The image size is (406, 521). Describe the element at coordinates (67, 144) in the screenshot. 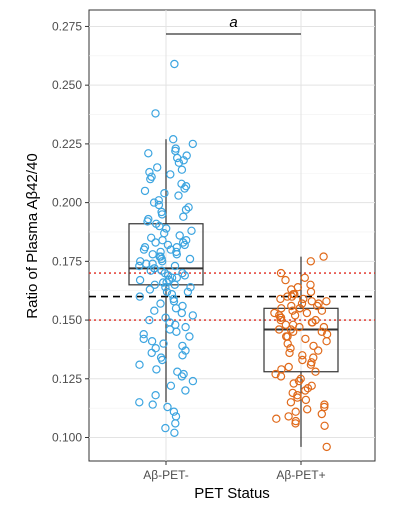

I see `y-tick-label: 0.225` at that location.